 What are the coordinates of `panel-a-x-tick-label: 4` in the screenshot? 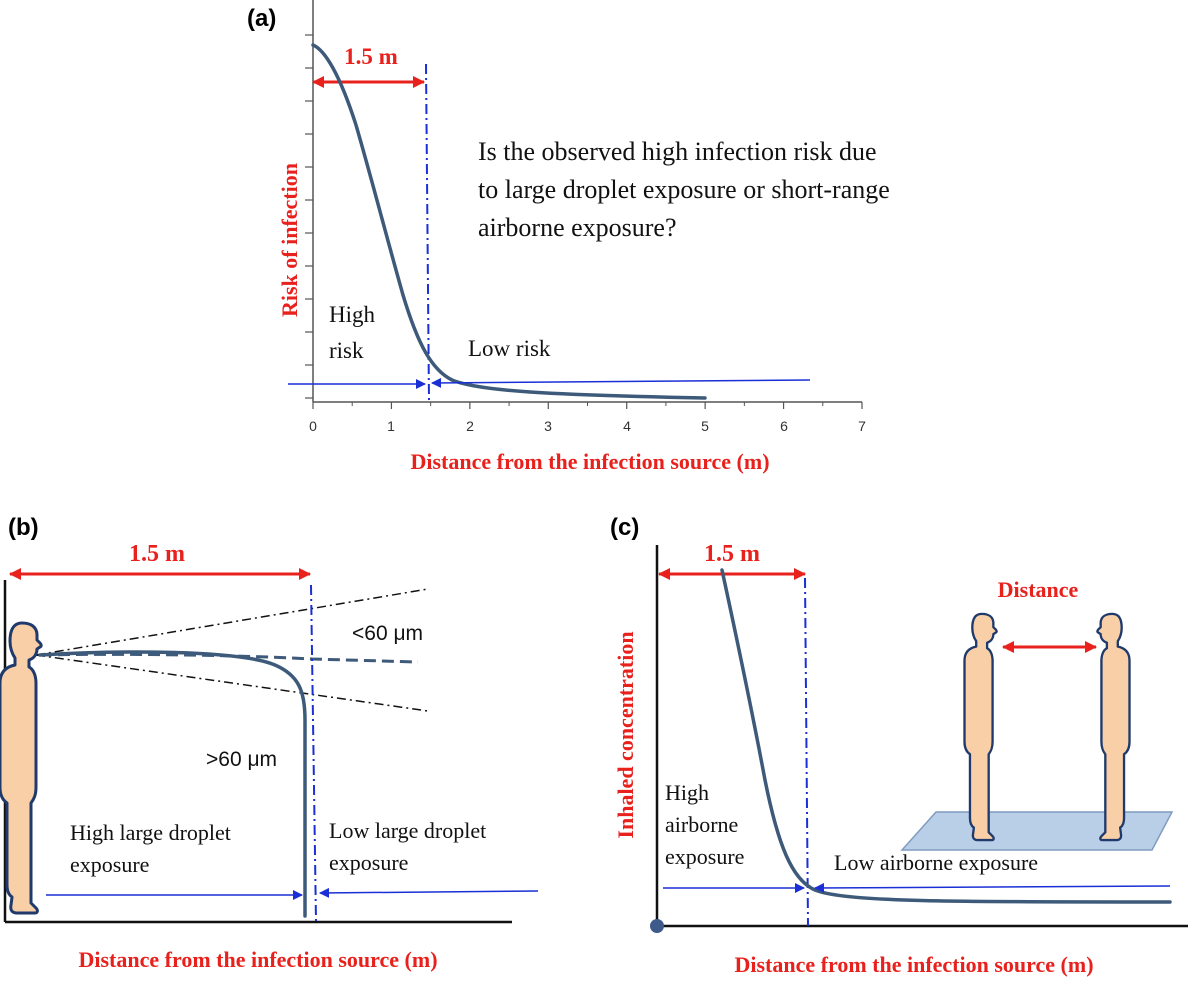 It's located at (627, 426).